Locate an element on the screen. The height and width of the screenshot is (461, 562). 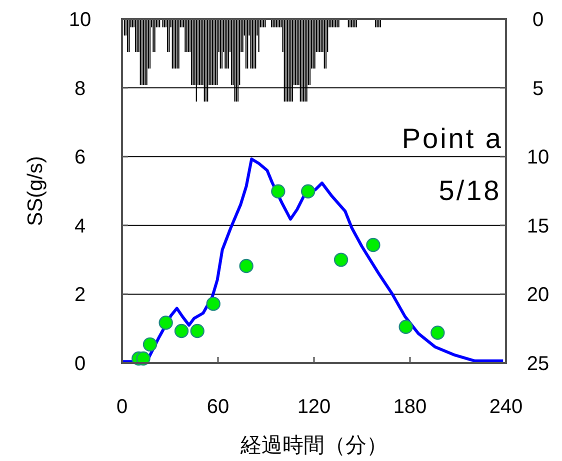
y-tick-label: 6 is located at coordinates (80, 157).